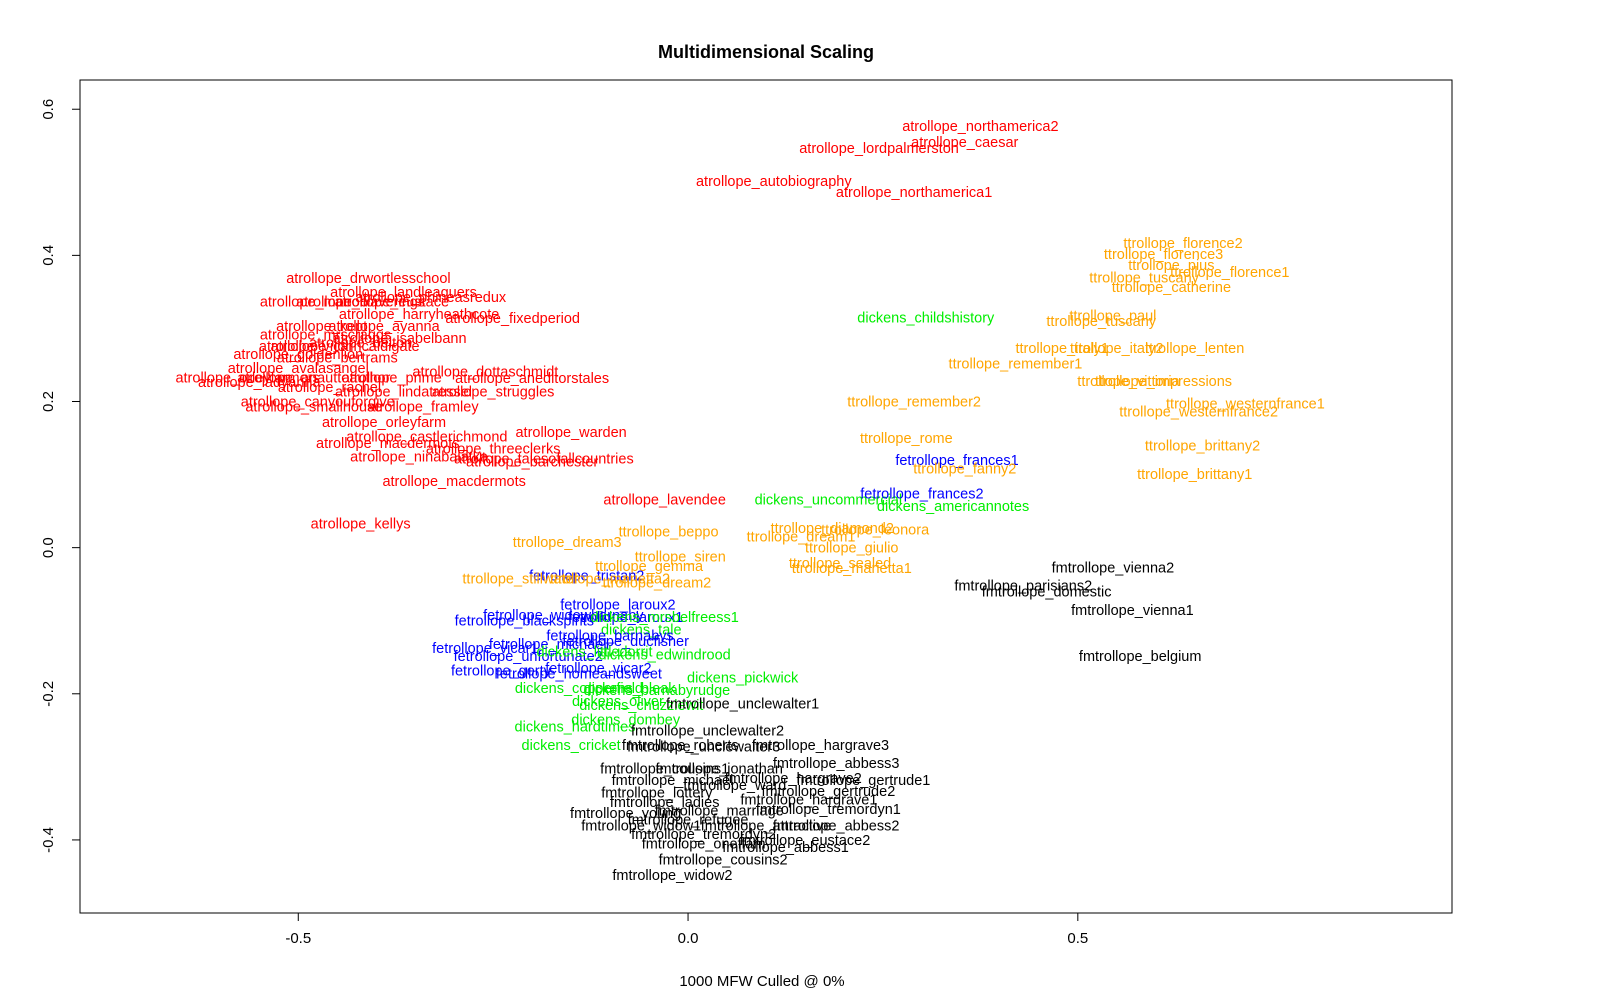  Describe the element at coordinates (625, 642) in the screenshot. I see `point-label: fetrollope_ducfisher` at that location.